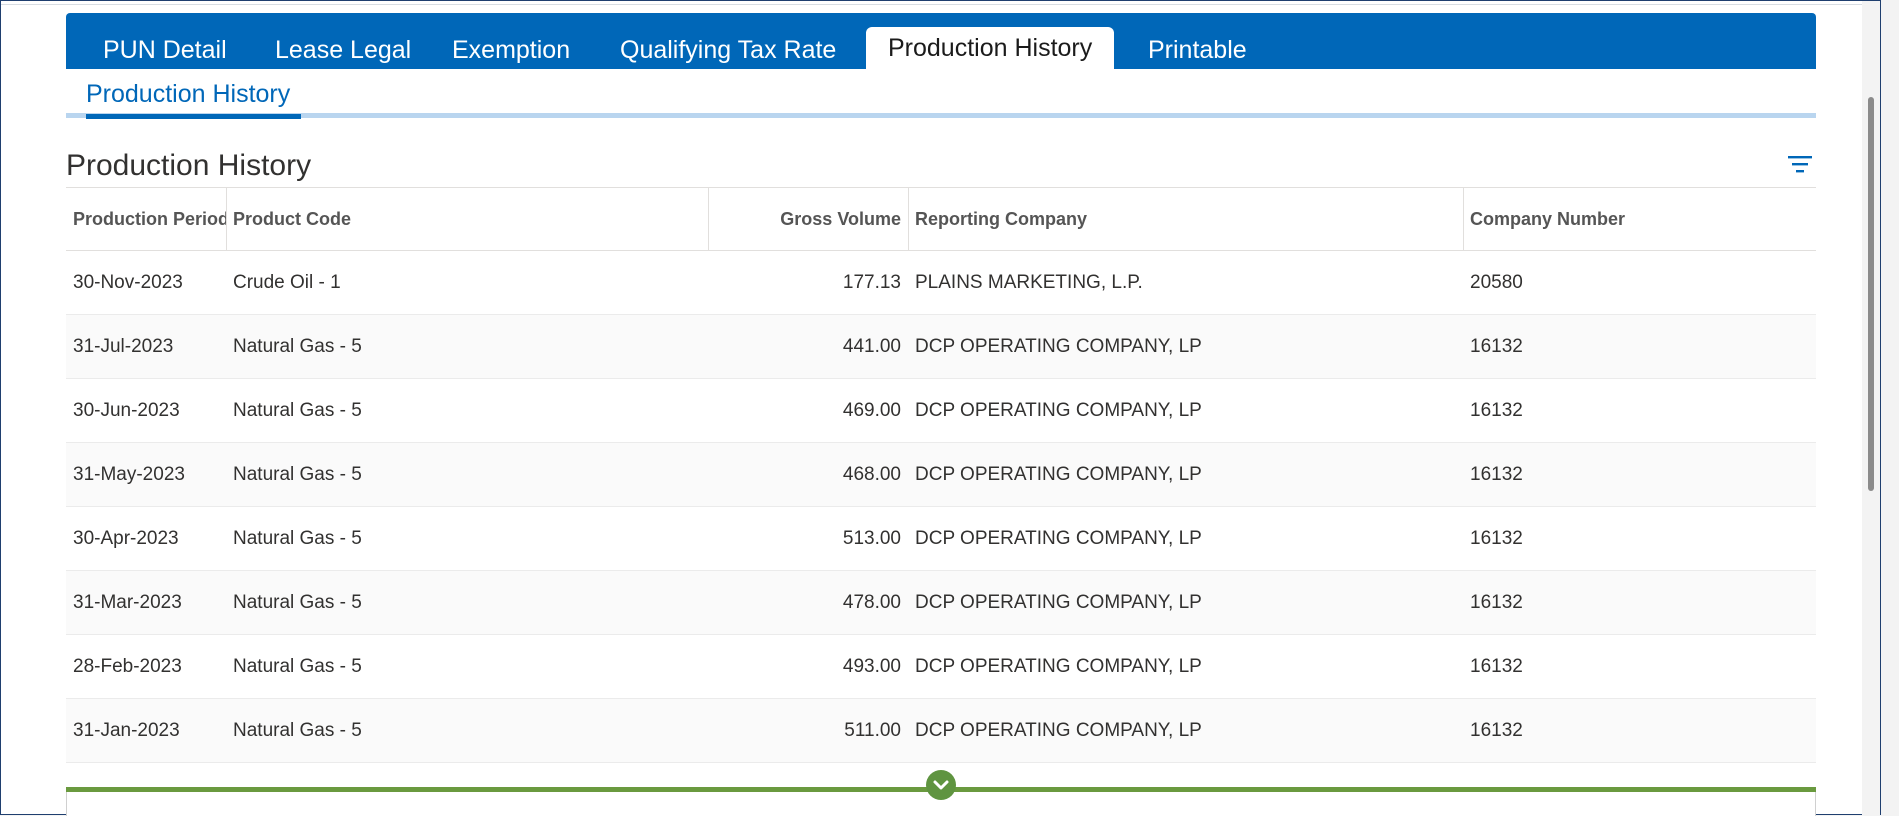  Describe the element at coordinates (189, 165) in the screenshot. I see `section-title: Production History` at that location.